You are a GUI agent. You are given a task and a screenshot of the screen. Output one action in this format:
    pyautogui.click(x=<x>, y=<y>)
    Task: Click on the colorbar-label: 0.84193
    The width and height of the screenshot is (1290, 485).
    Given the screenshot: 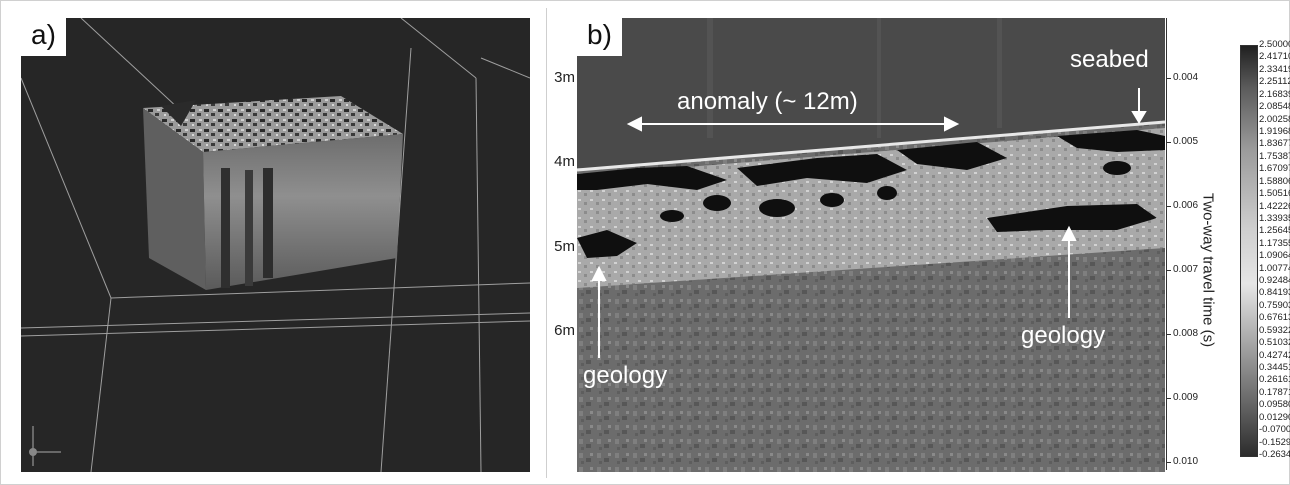 What is the action you would take?
    pyautogui.click(x=1274, y=293)
    